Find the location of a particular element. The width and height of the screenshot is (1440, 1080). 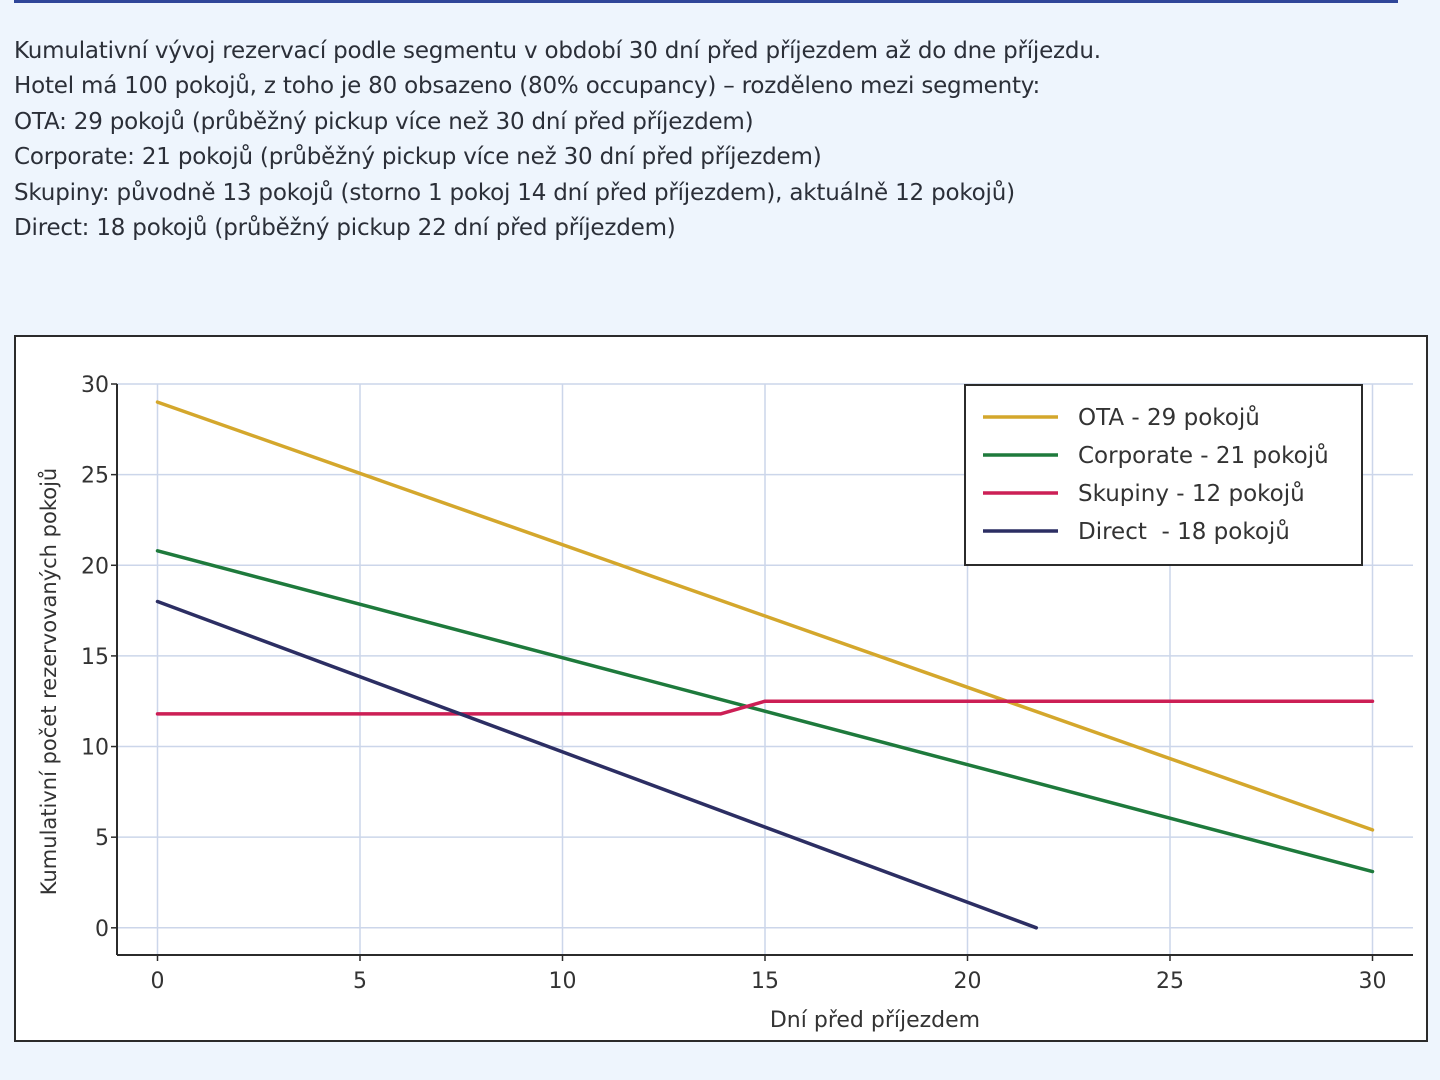

legend-label: Skupiny - 12 pokojů is located at coordinates (1191, 493).